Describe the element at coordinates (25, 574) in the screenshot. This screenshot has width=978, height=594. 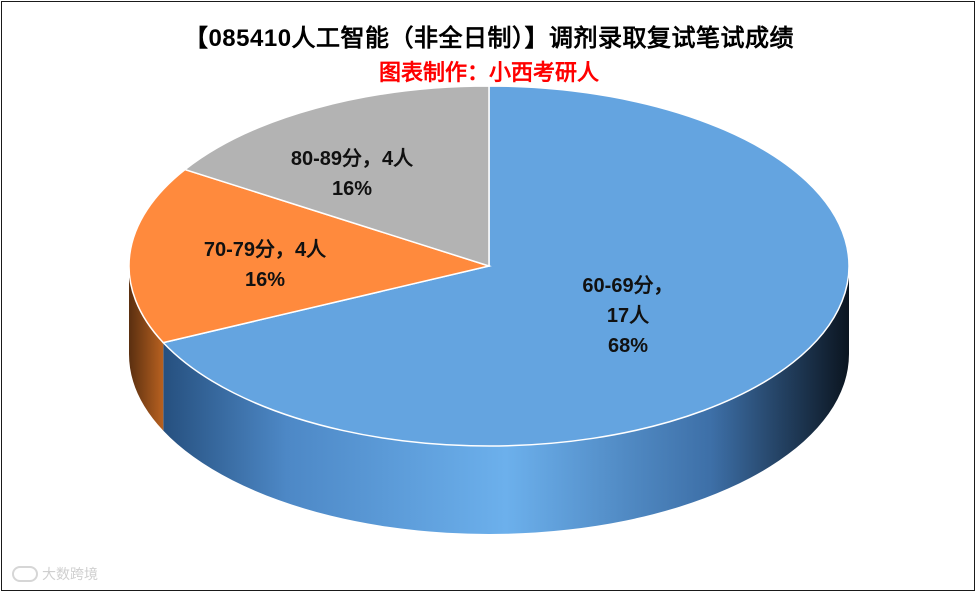
I see `watermark-logo-icon` at that location.